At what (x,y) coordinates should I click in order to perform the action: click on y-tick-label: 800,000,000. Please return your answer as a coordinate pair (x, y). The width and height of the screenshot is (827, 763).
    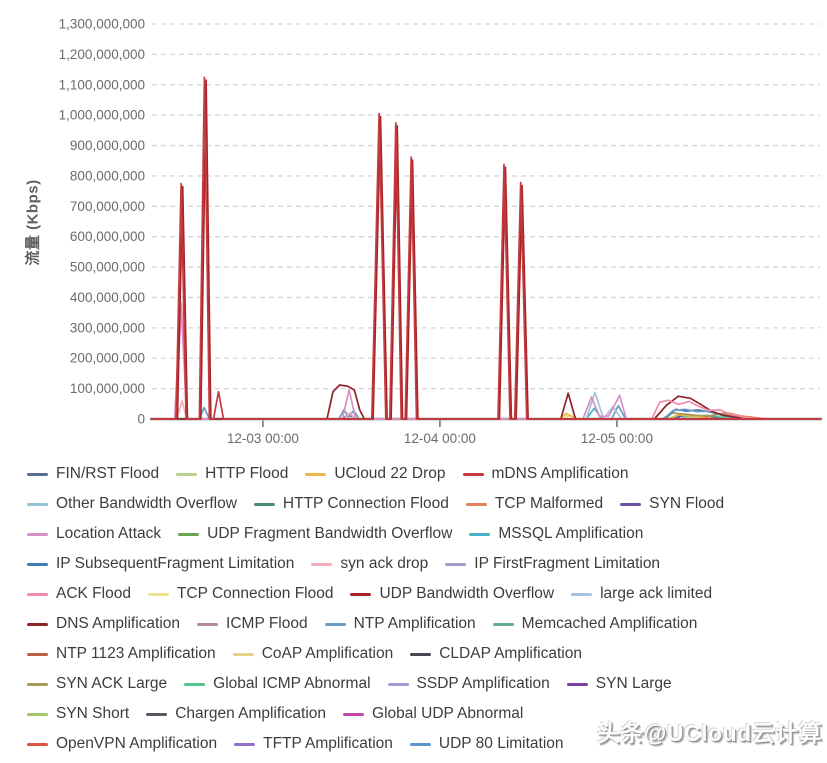
    Looking at the image, I should click on (107, 175).